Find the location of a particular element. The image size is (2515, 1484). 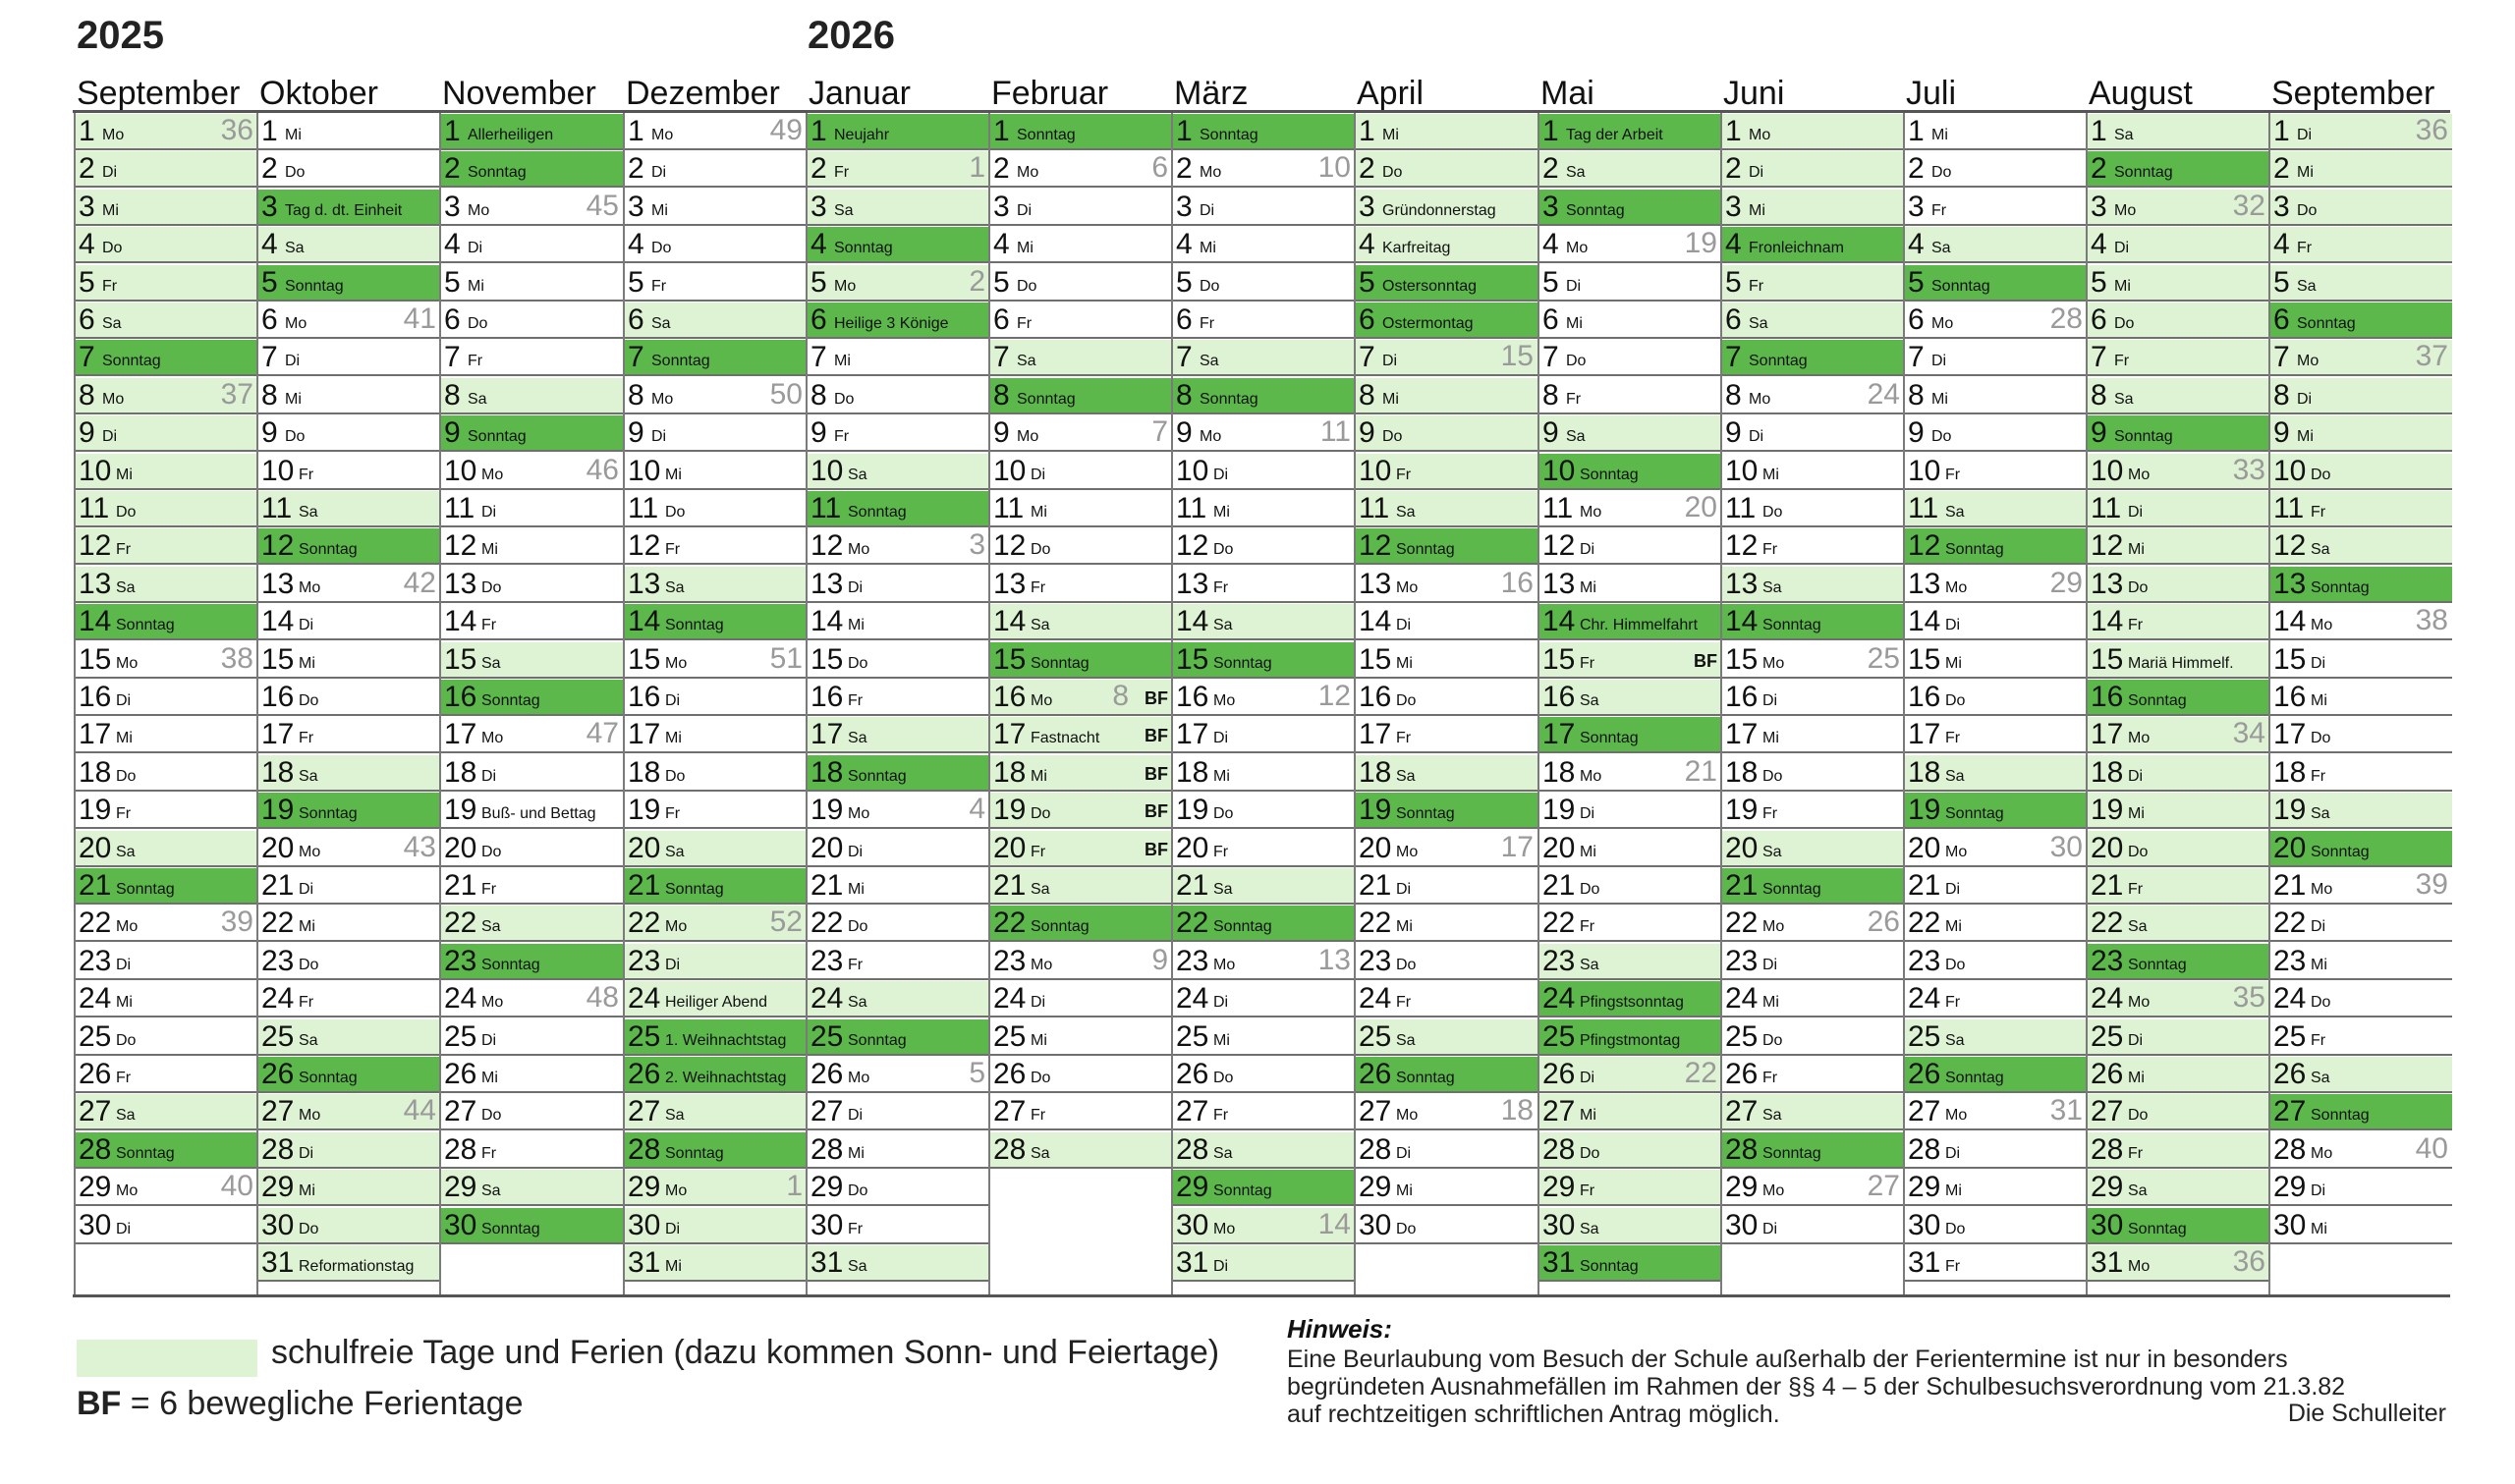

day-cell: 15 Mo 38 is located at coordinates (166, 660).